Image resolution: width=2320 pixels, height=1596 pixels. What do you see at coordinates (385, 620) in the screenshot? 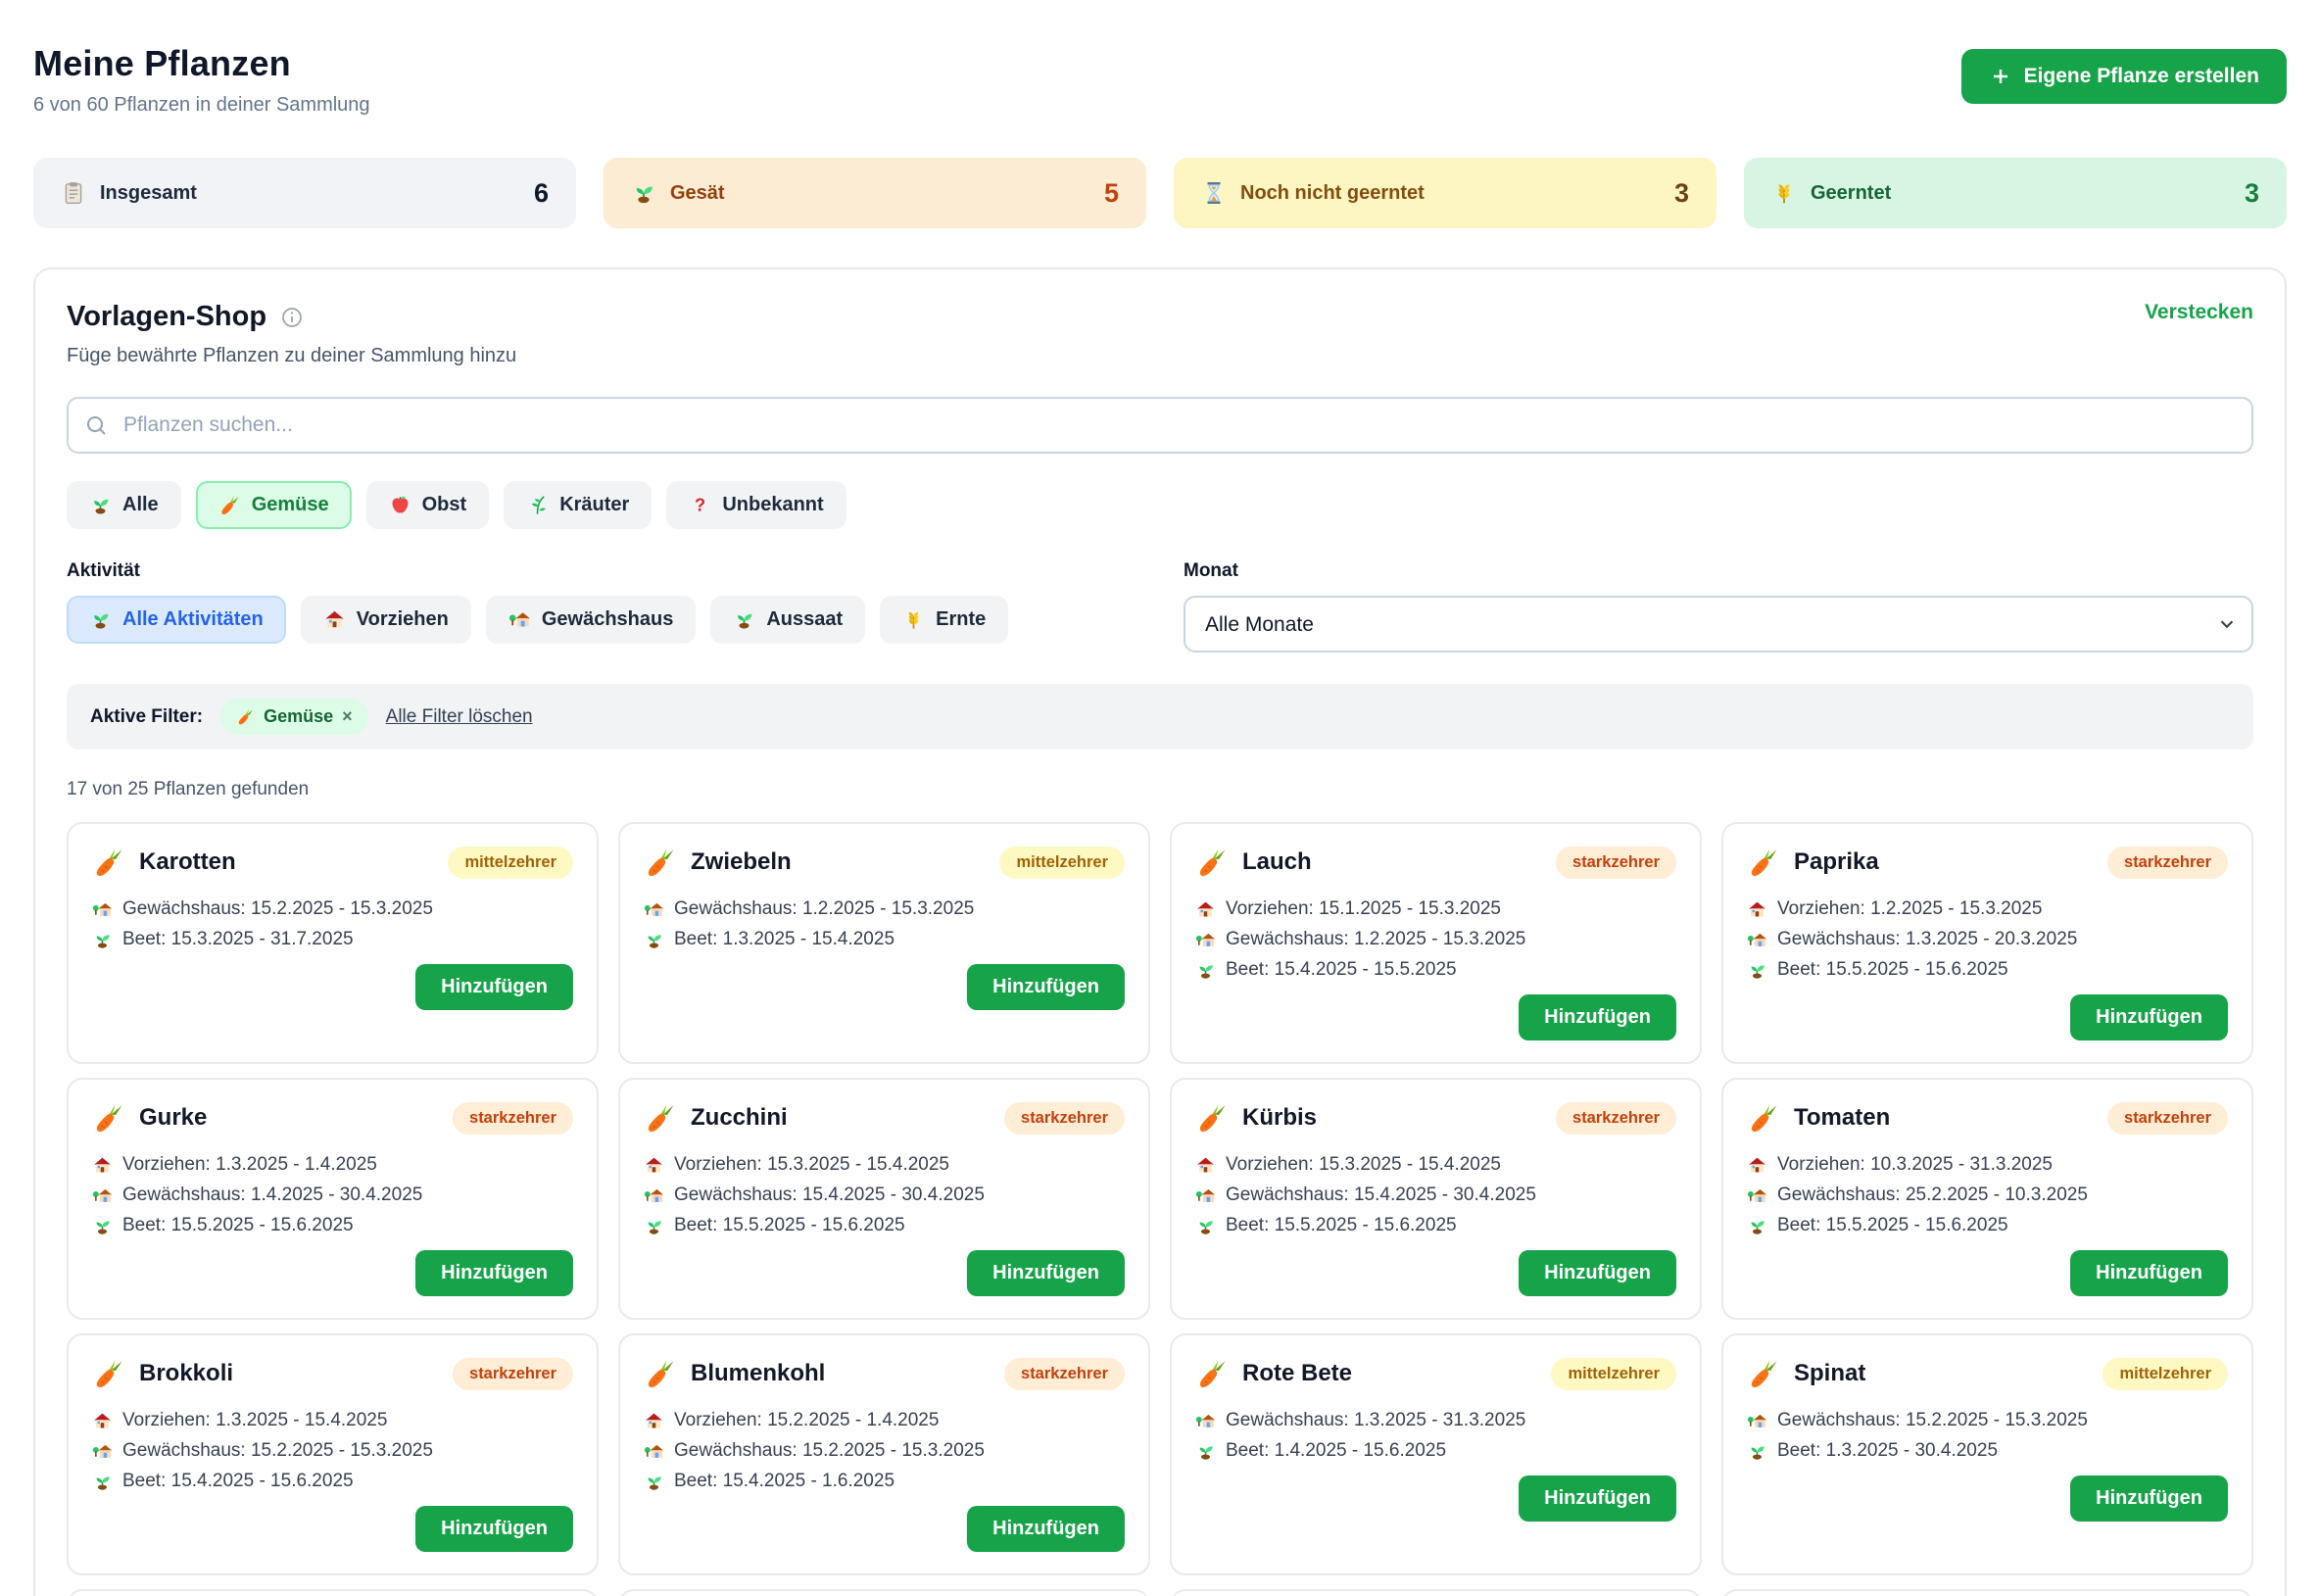
I see `activity-chip-vorziehen: Vorziehen` at bounding box center [385, 620].